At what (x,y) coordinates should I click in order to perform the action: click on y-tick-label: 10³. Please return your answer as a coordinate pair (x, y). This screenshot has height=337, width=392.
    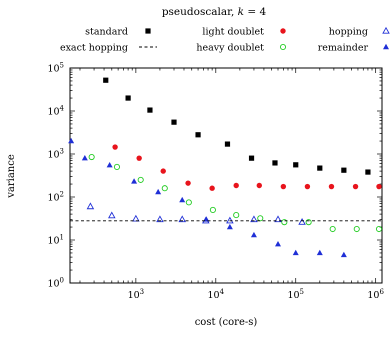
    Looking at the image, I should click on (55, 154).